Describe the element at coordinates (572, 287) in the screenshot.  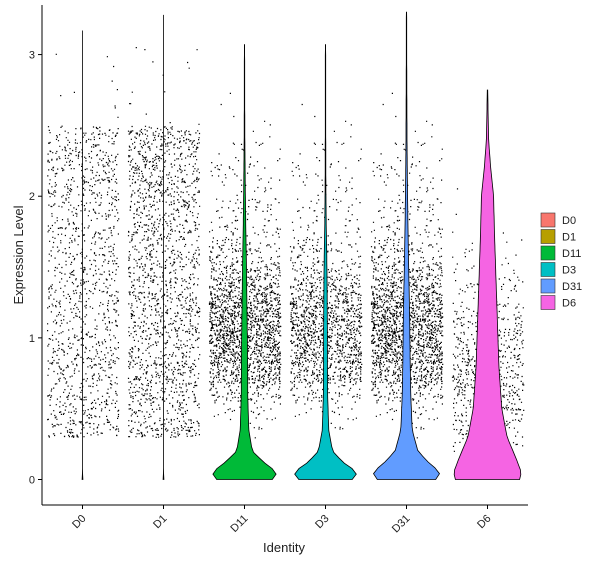
I see `legend-label-D31: D31` at that location.